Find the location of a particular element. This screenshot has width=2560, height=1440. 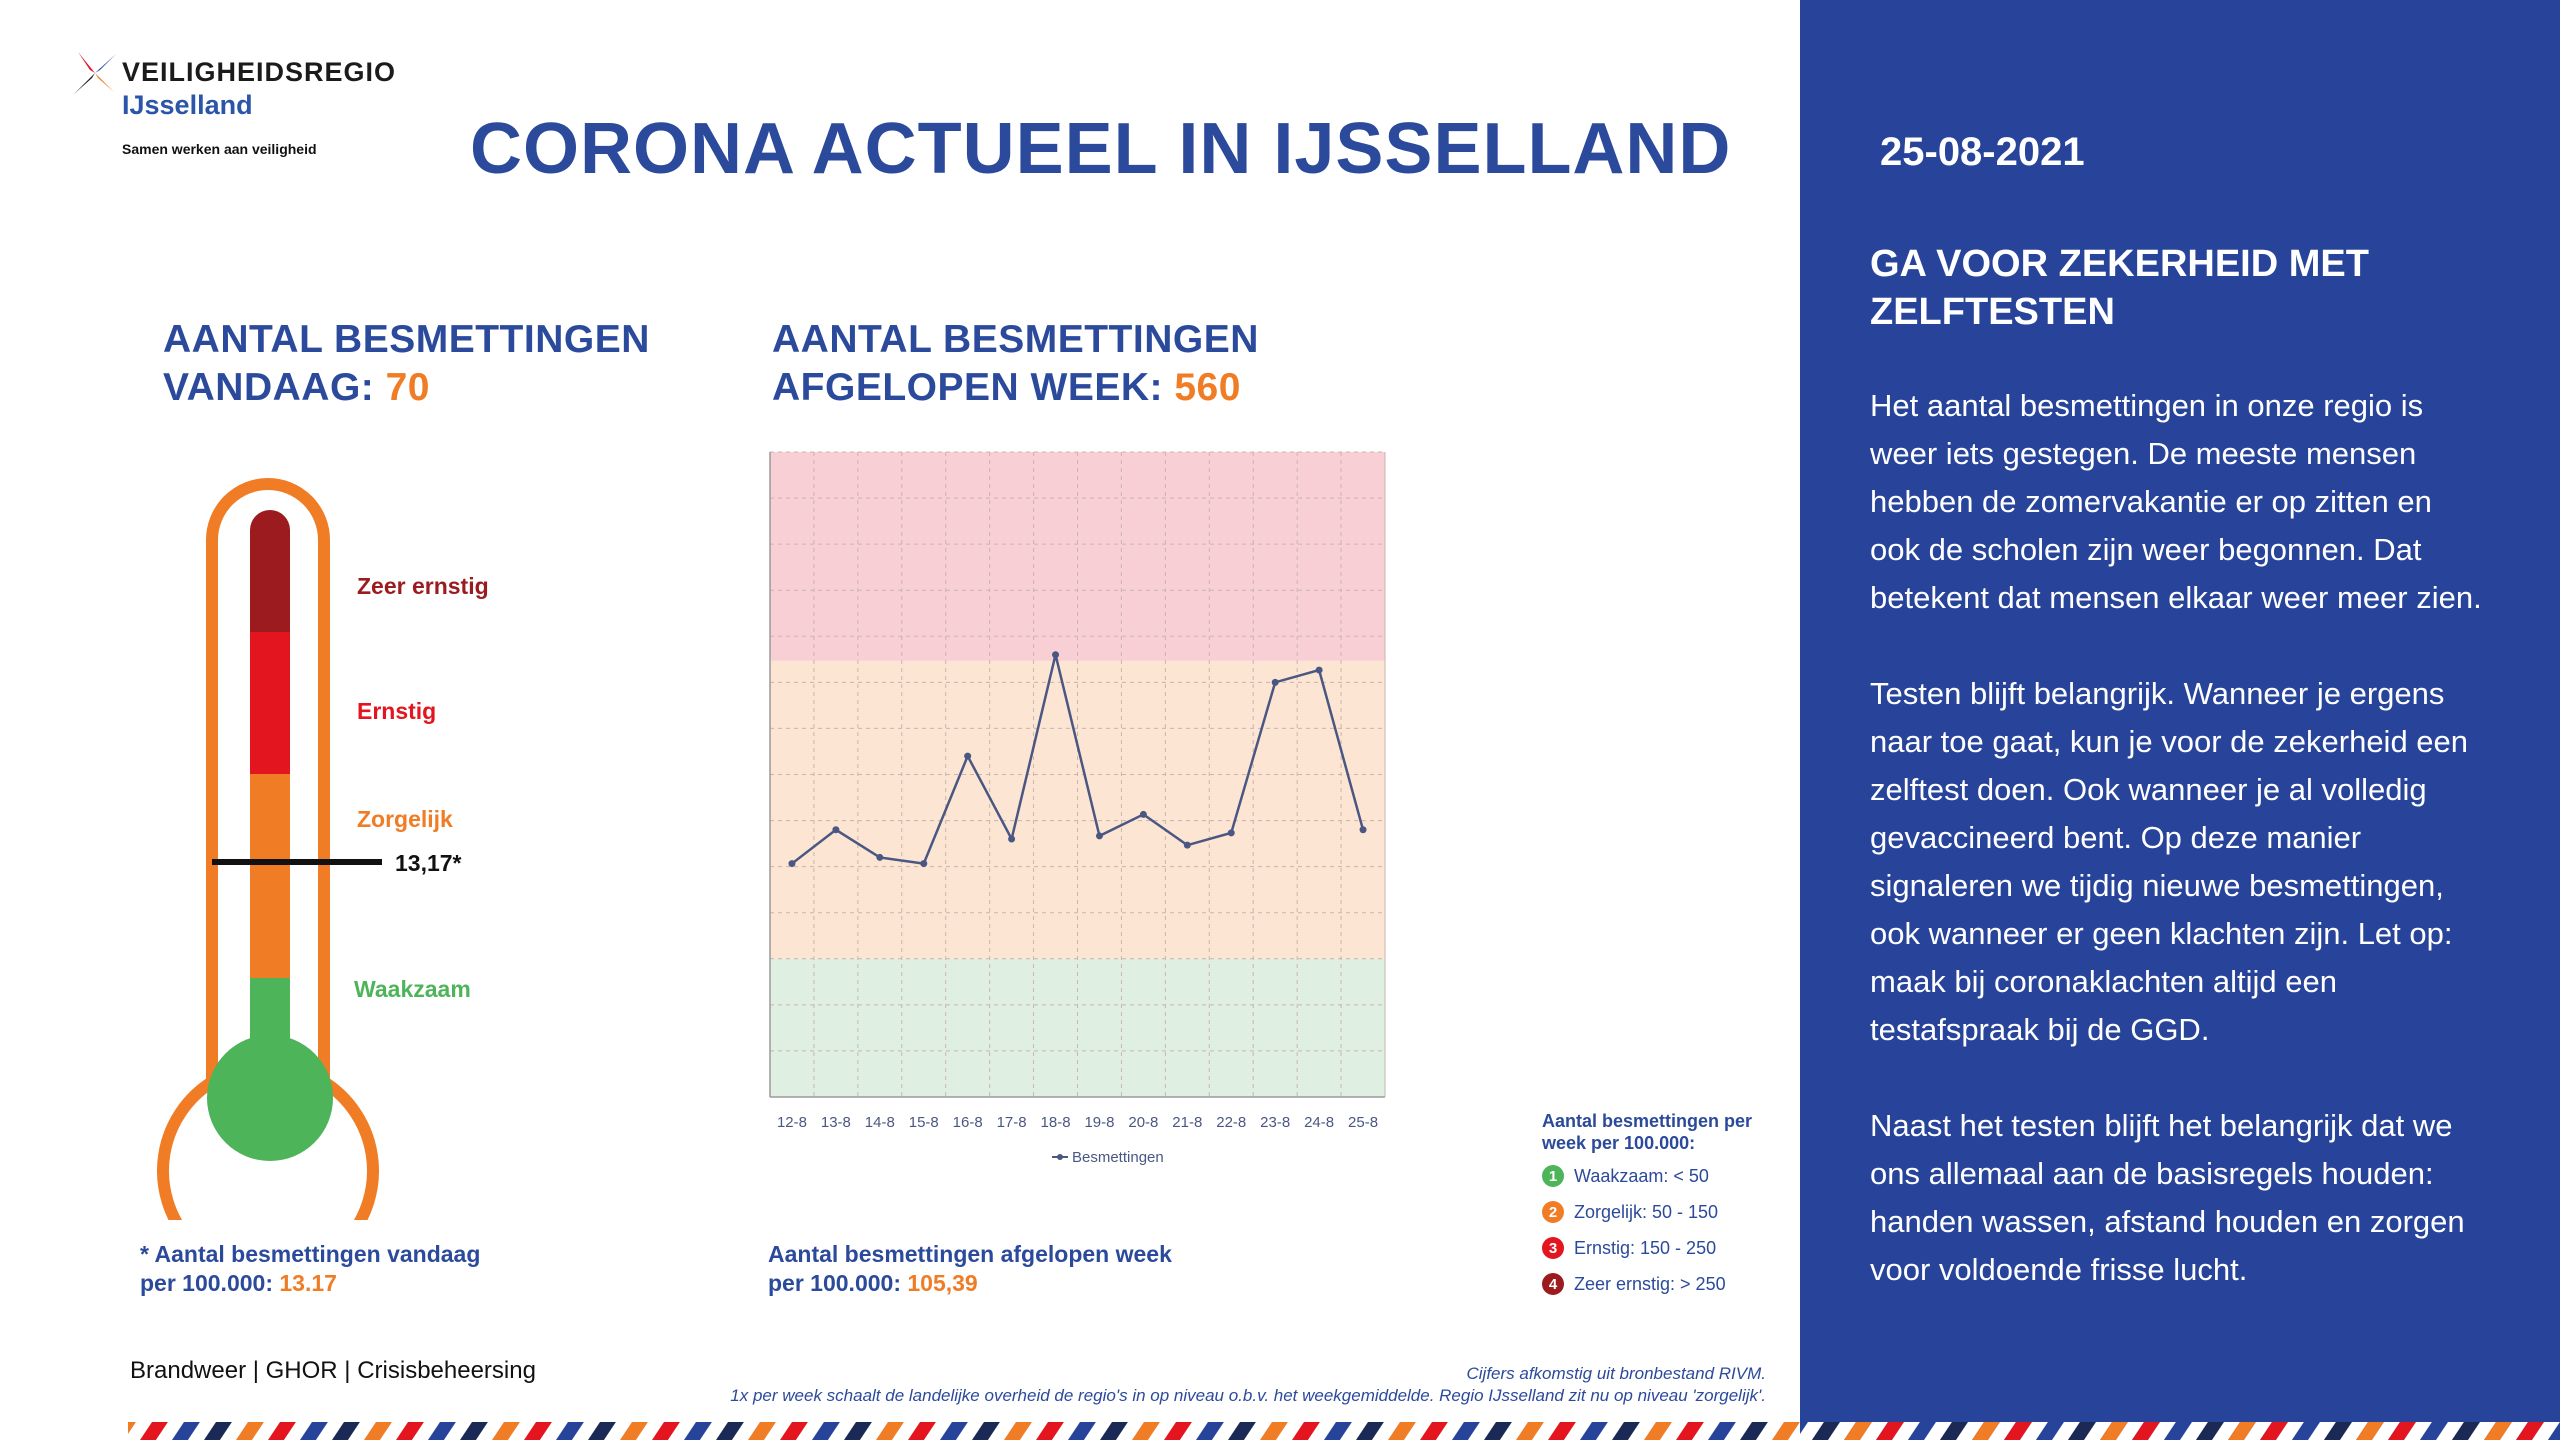

level-legend-label: Waakzaam: < 50 is located at coordinates (1641, 1175).